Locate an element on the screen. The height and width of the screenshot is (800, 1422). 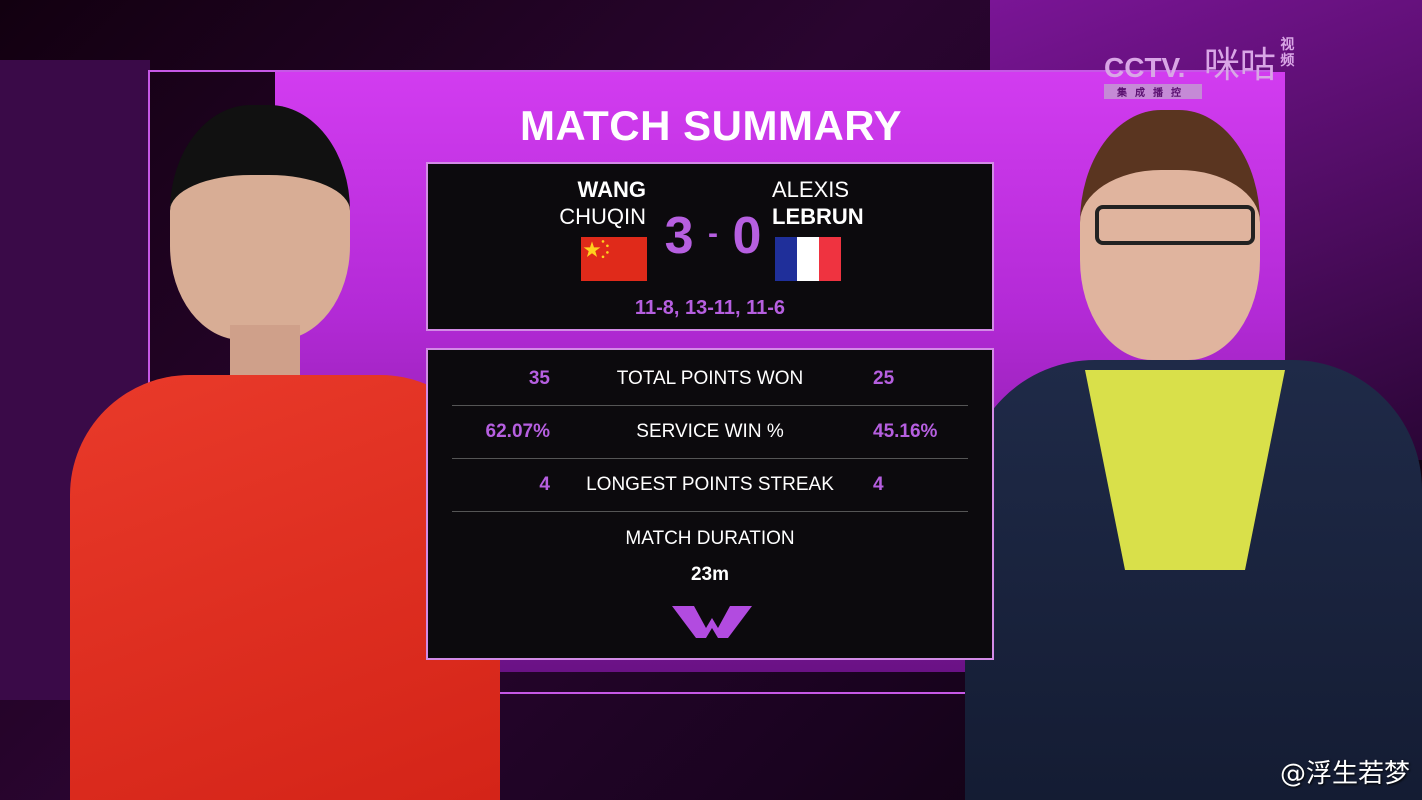
cctv-logo: CCTV. is located at coordinates (1145, 67).